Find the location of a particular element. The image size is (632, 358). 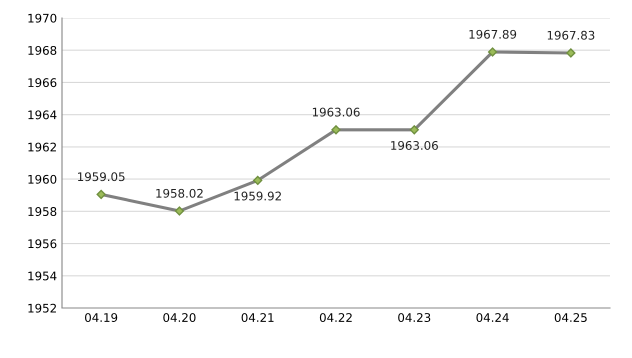

y-tick-label: 1962 is located at coordinates (42, 147).